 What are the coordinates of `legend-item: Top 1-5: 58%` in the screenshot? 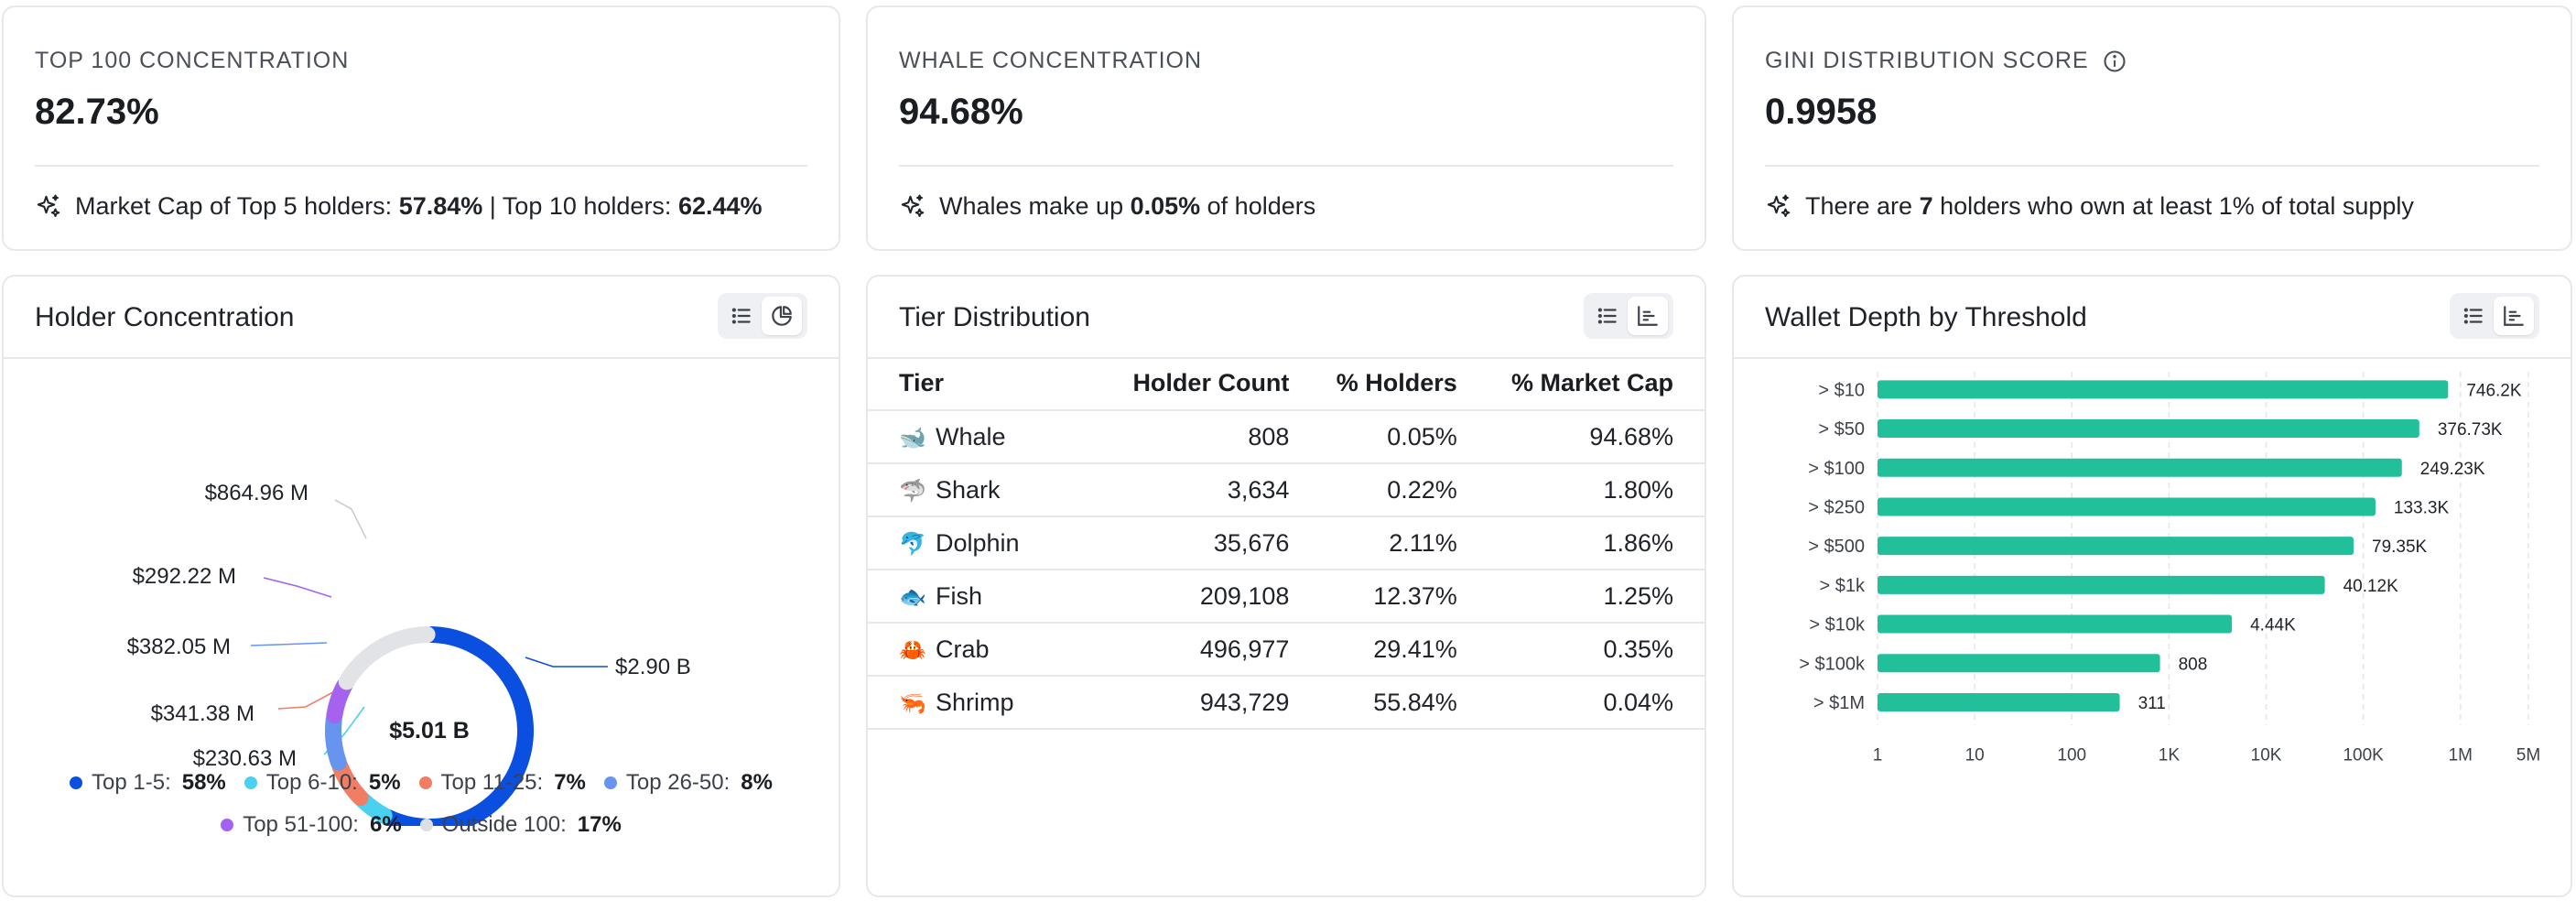 It's located at (148, 783).